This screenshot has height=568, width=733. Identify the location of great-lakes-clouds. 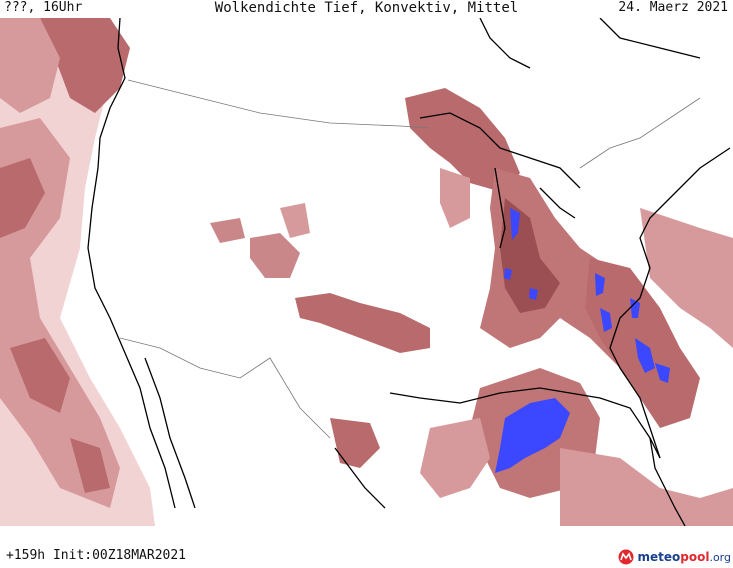
(462, 158).